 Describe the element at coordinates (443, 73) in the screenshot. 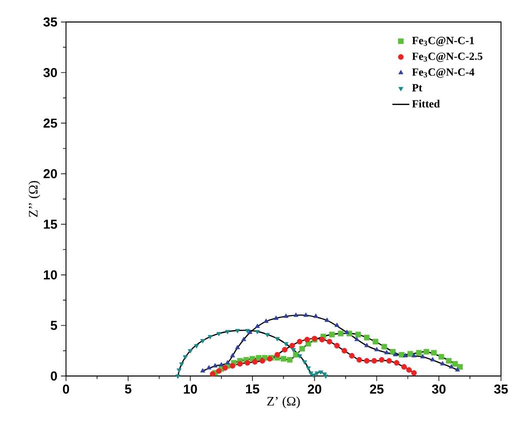

I see `legend-label: Fe$_{3}$C@N-C-4` at that location.